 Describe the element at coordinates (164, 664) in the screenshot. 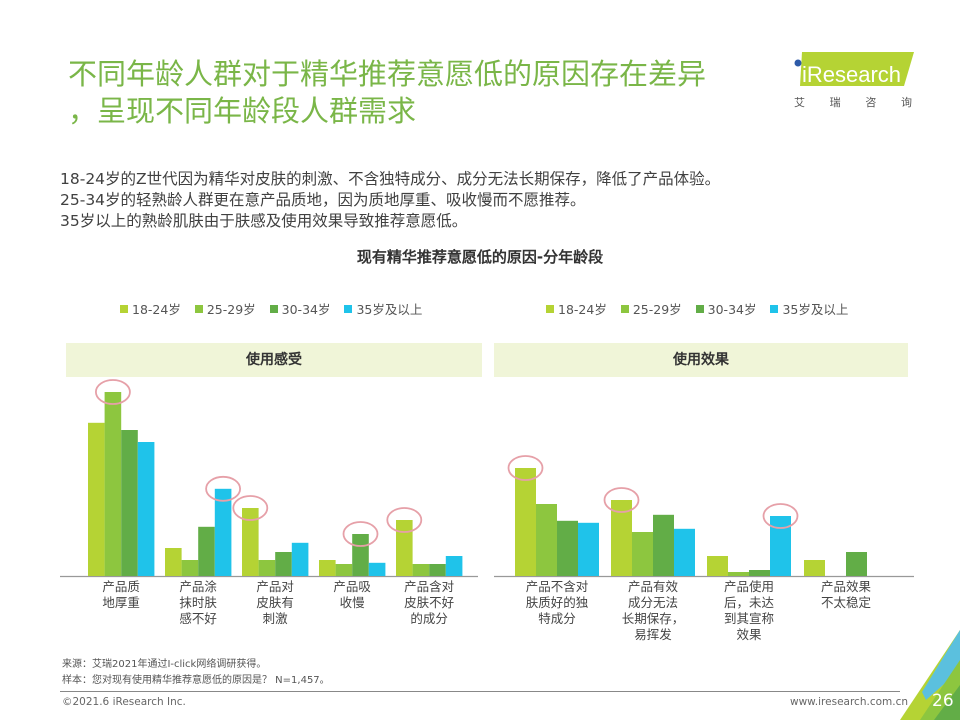

I see `source-note: 来源：艾瑞2021年通过I-click网络调研获得。` at that location.